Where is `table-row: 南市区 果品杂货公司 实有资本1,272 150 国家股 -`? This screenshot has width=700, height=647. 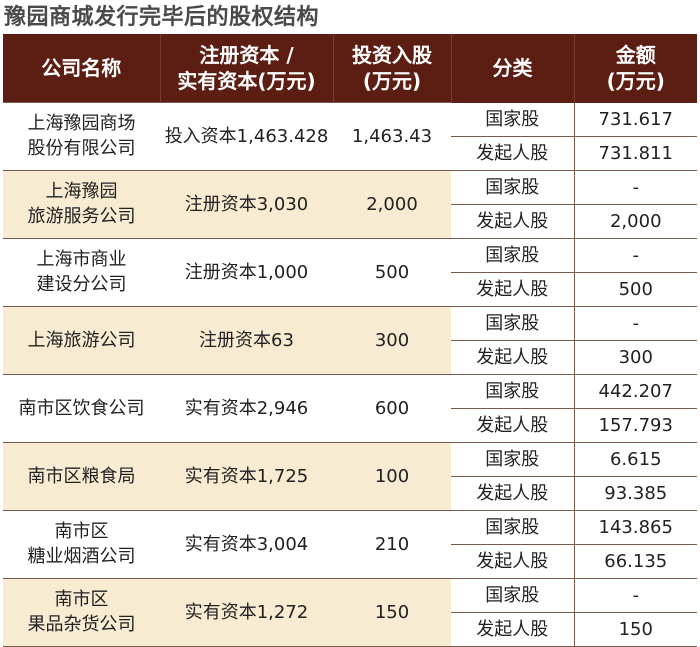
table-row: 南市区 果品杂货公司 实有资本1,272 150 国家股 - is located at coordinates (350, 612).